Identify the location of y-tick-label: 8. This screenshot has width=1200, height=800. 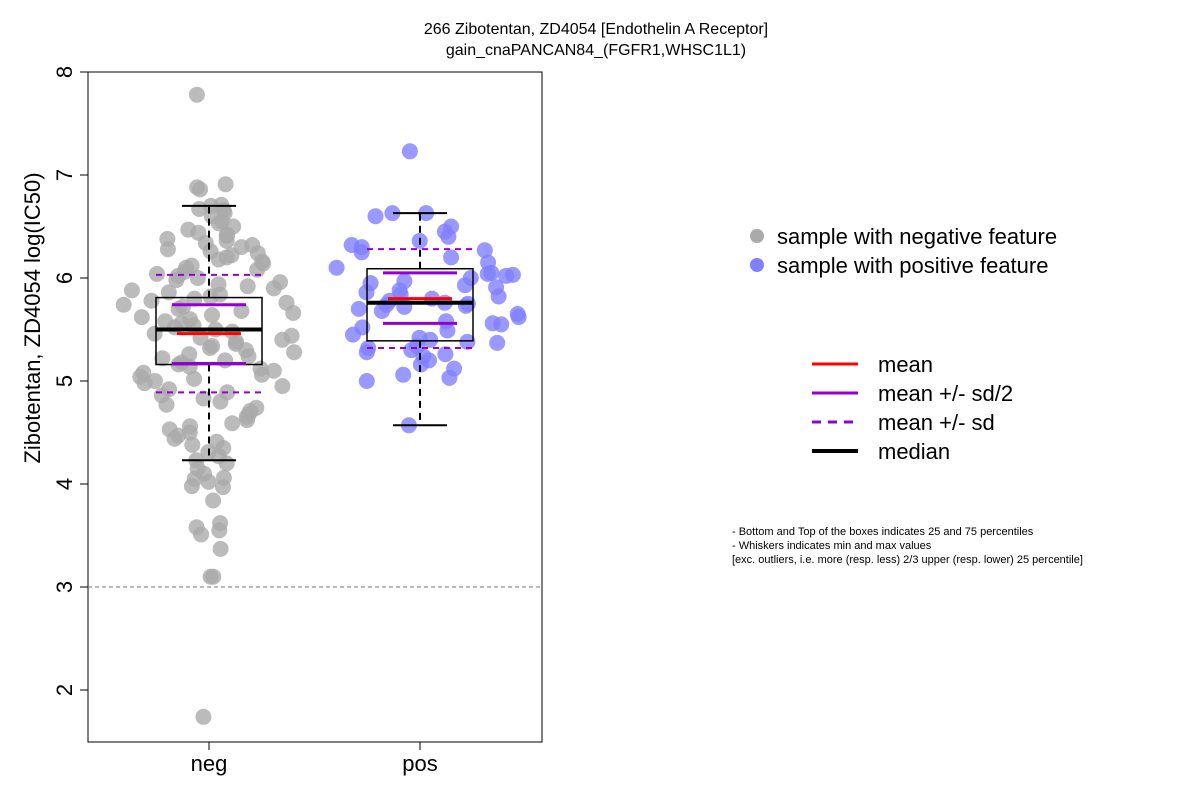
(64, 72).